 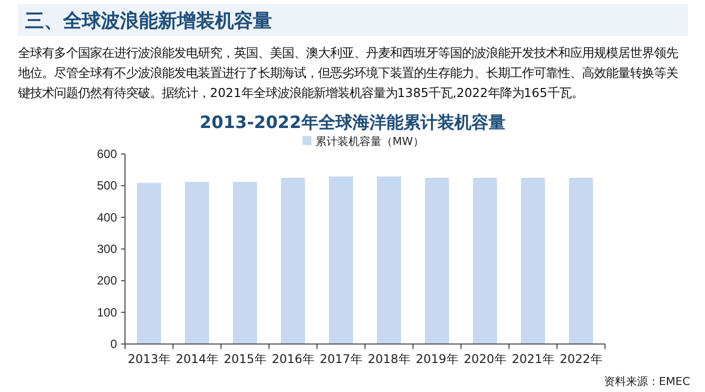 I want to click on chart-title: 2013-2022年全球海洋能累计装机容量, so click(x=353, y=123).